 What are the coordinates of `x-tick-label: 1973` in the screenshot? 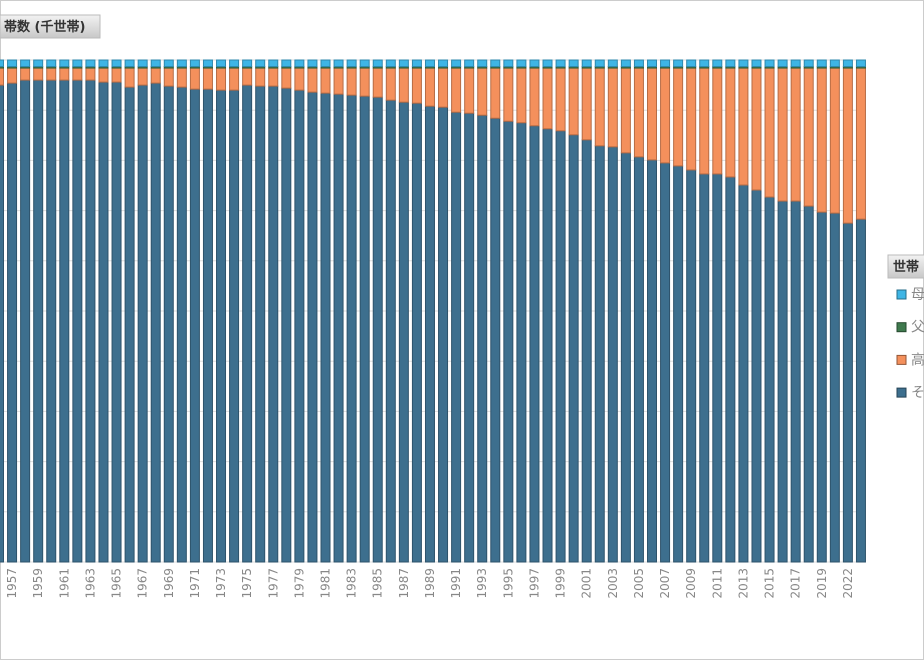 It's located at (221, 583).